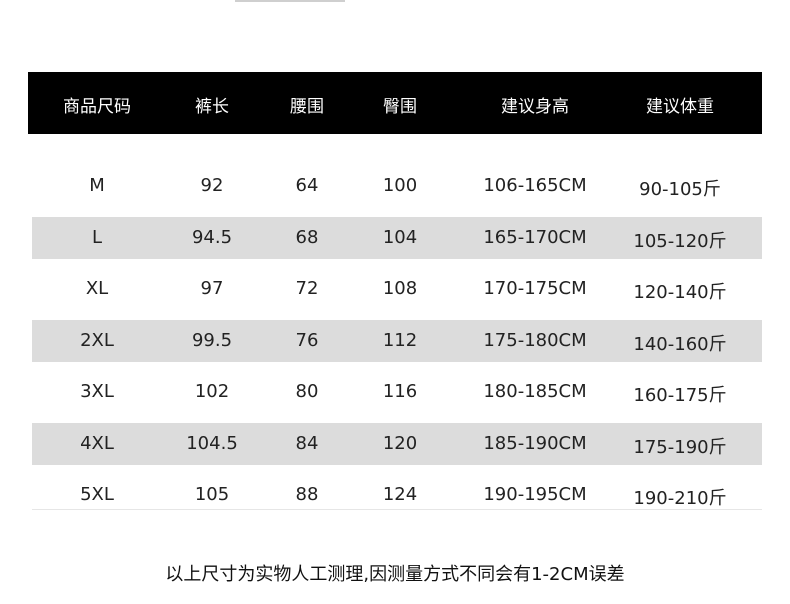 Image resolution: width=790 pixels, height=604 pixels. Describe the element at coordinates (400, 237) in the screenshot. I see `table-cell: 104` at that location.